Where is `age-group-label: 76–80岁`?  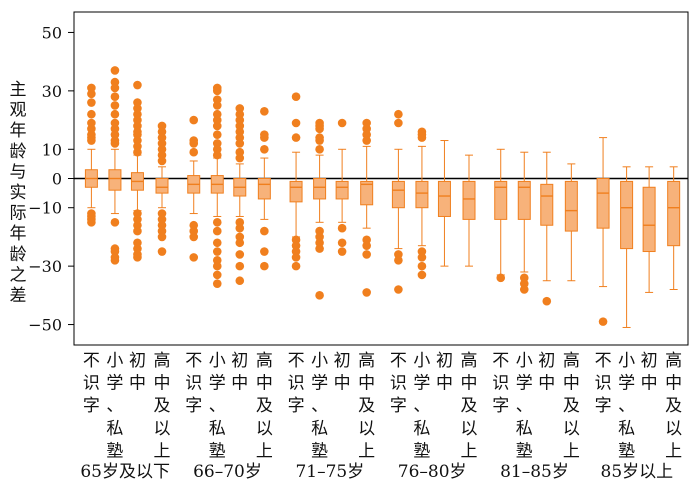
age-group-label: 76–80岁 is located at coordinates (432, 472).